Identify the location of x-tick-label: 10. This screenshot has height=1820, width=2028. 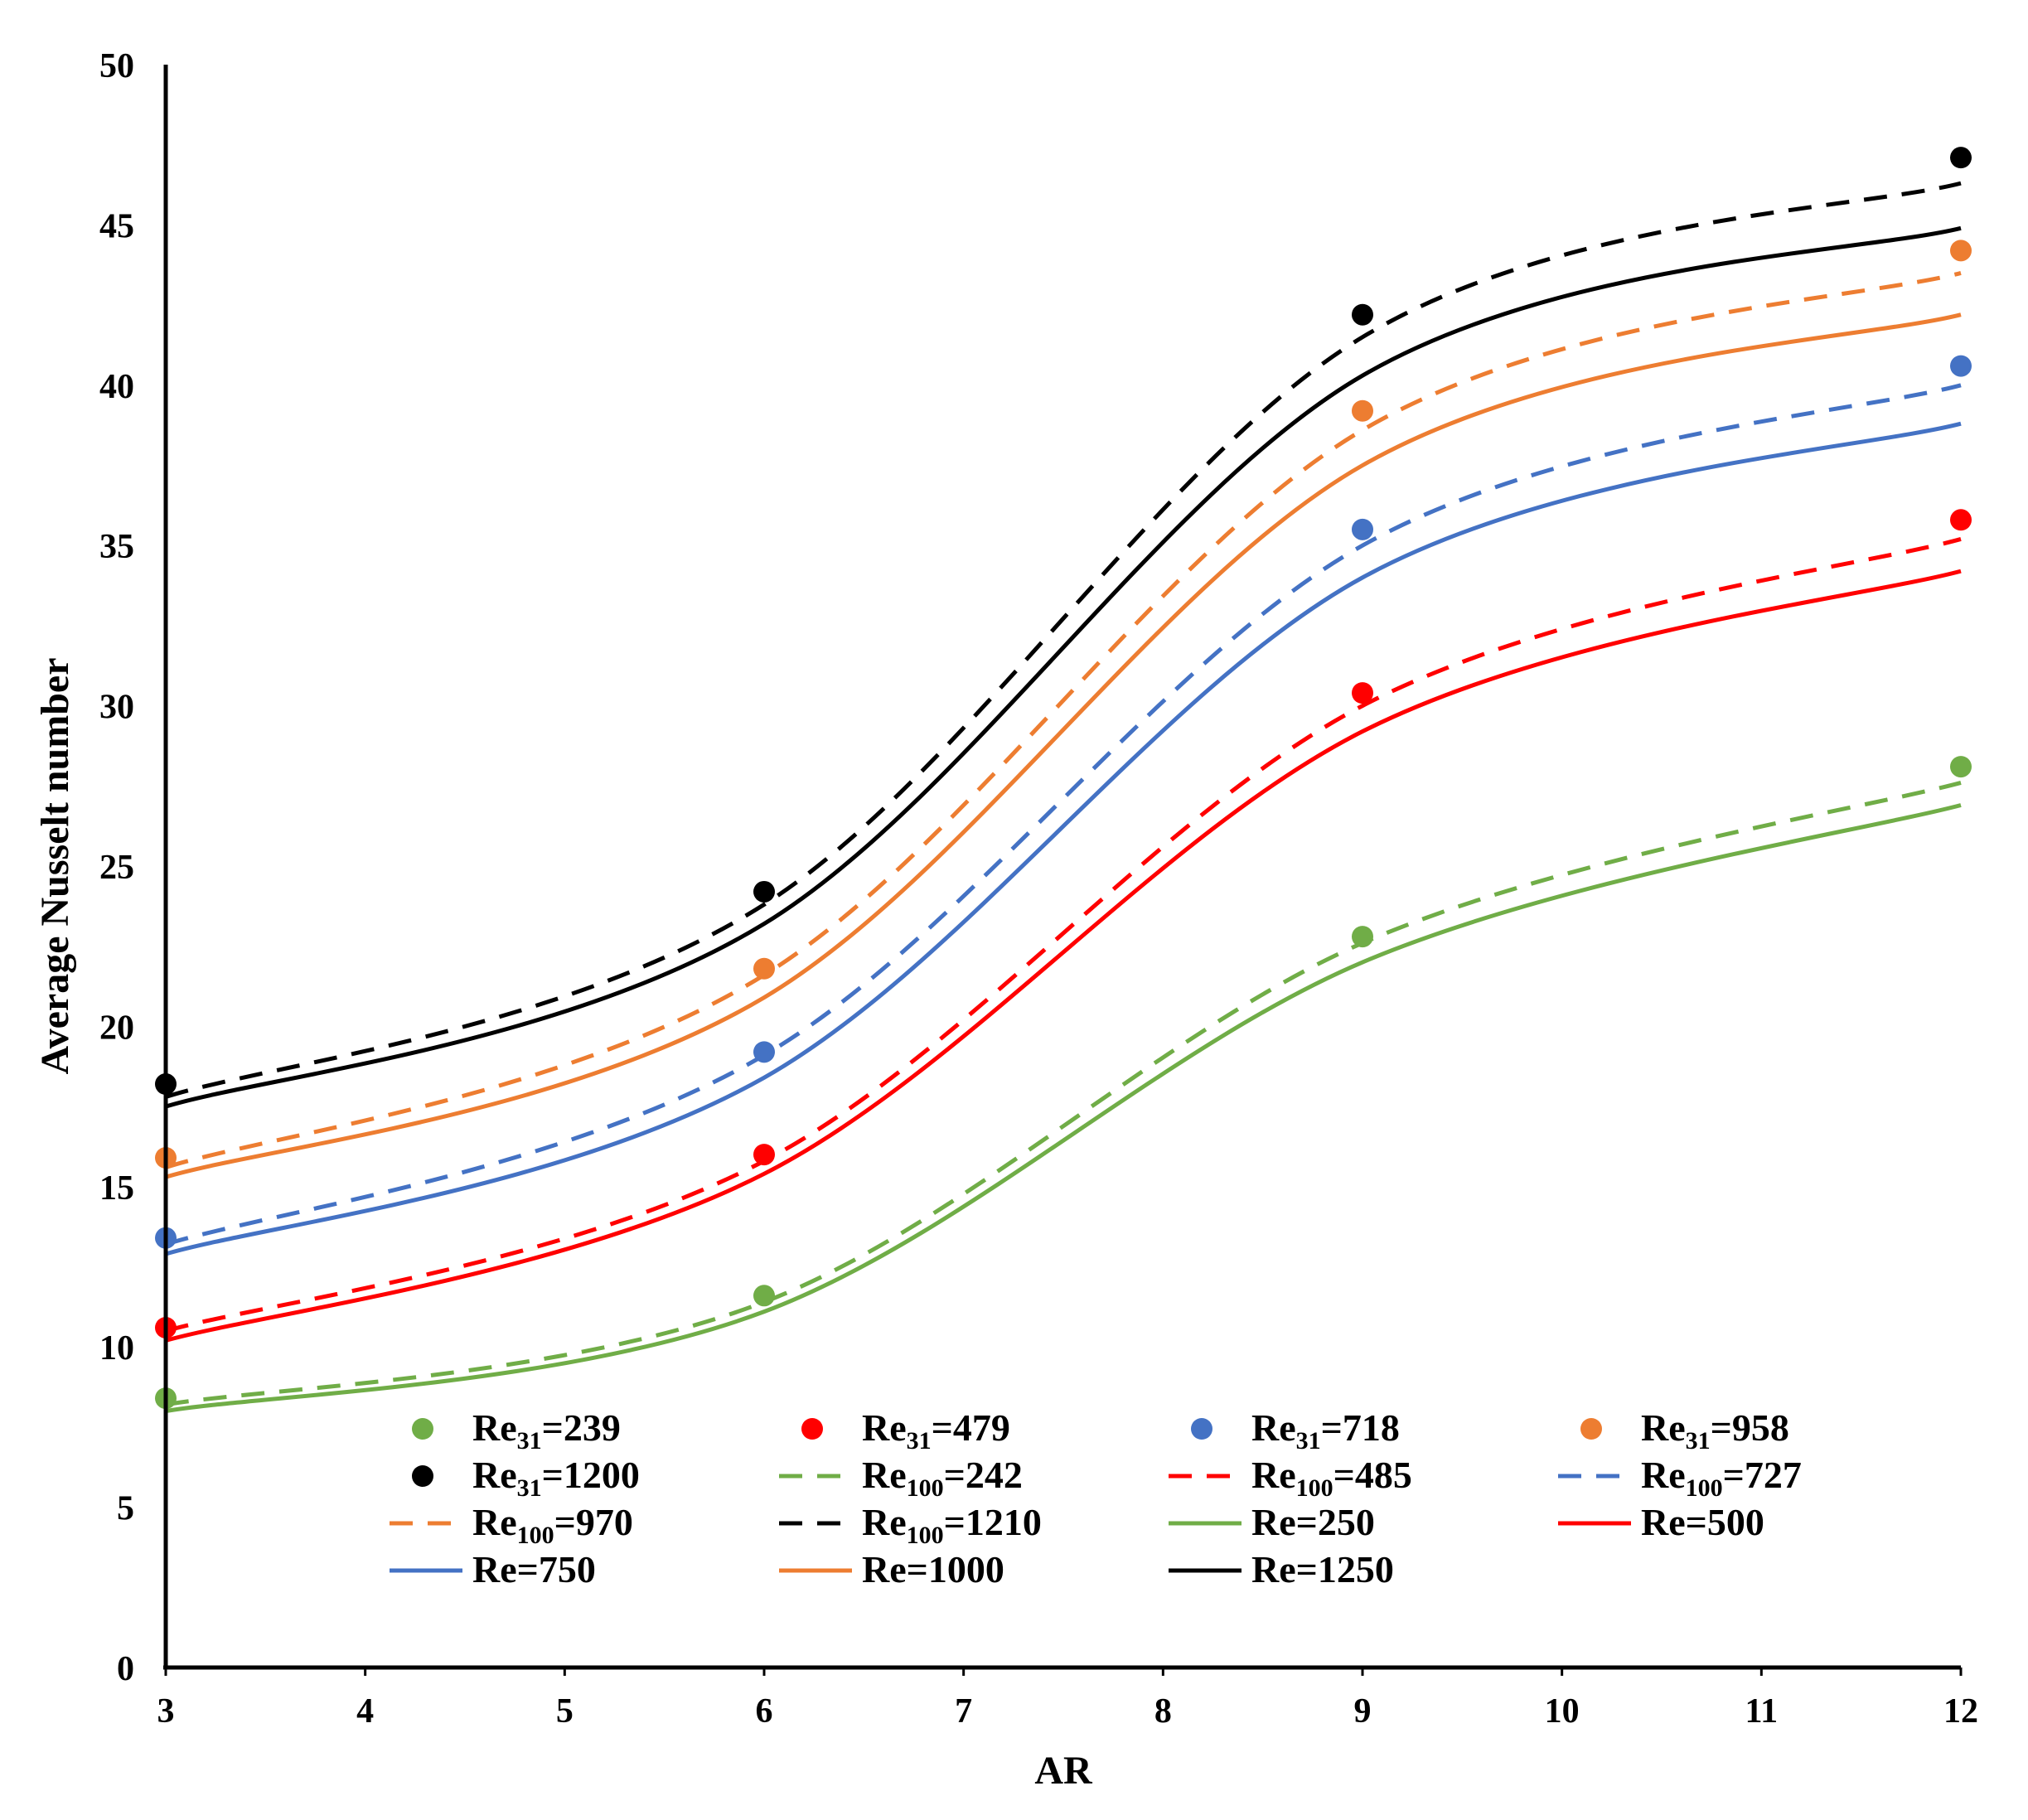
(1562, 1711).